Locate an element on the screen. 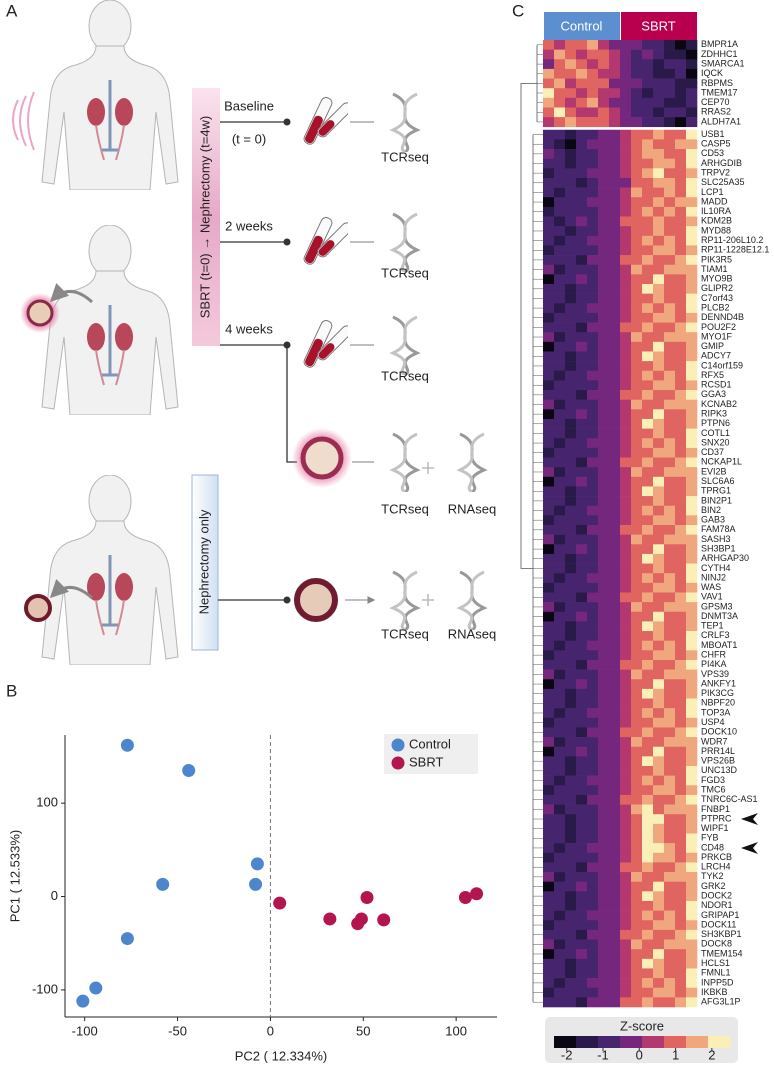 The width and height of the screenshot is (774, 1065). gene-label: PIK3CG is located at coordinates (717, 693).